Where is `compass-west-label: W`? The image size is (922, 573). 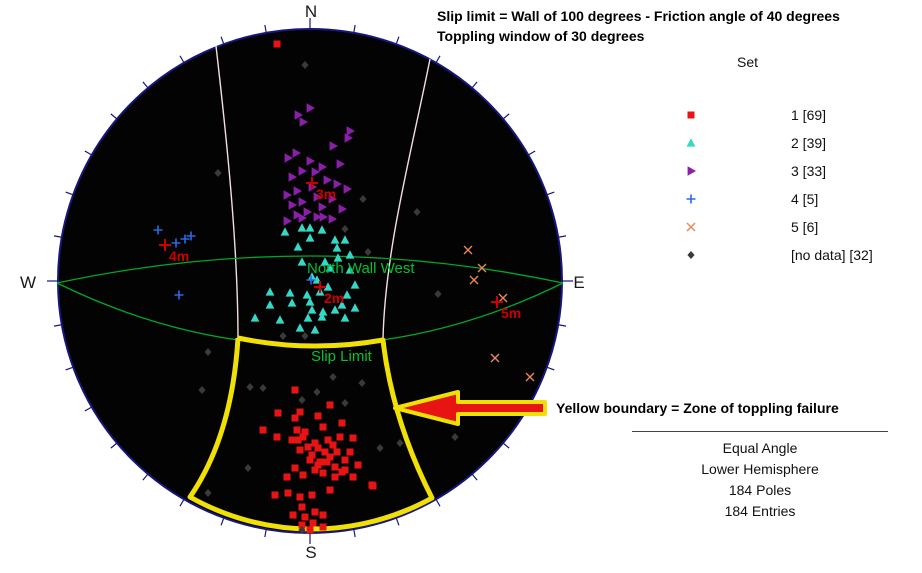
compass-west-label: W is located at coordinates (28, 282).